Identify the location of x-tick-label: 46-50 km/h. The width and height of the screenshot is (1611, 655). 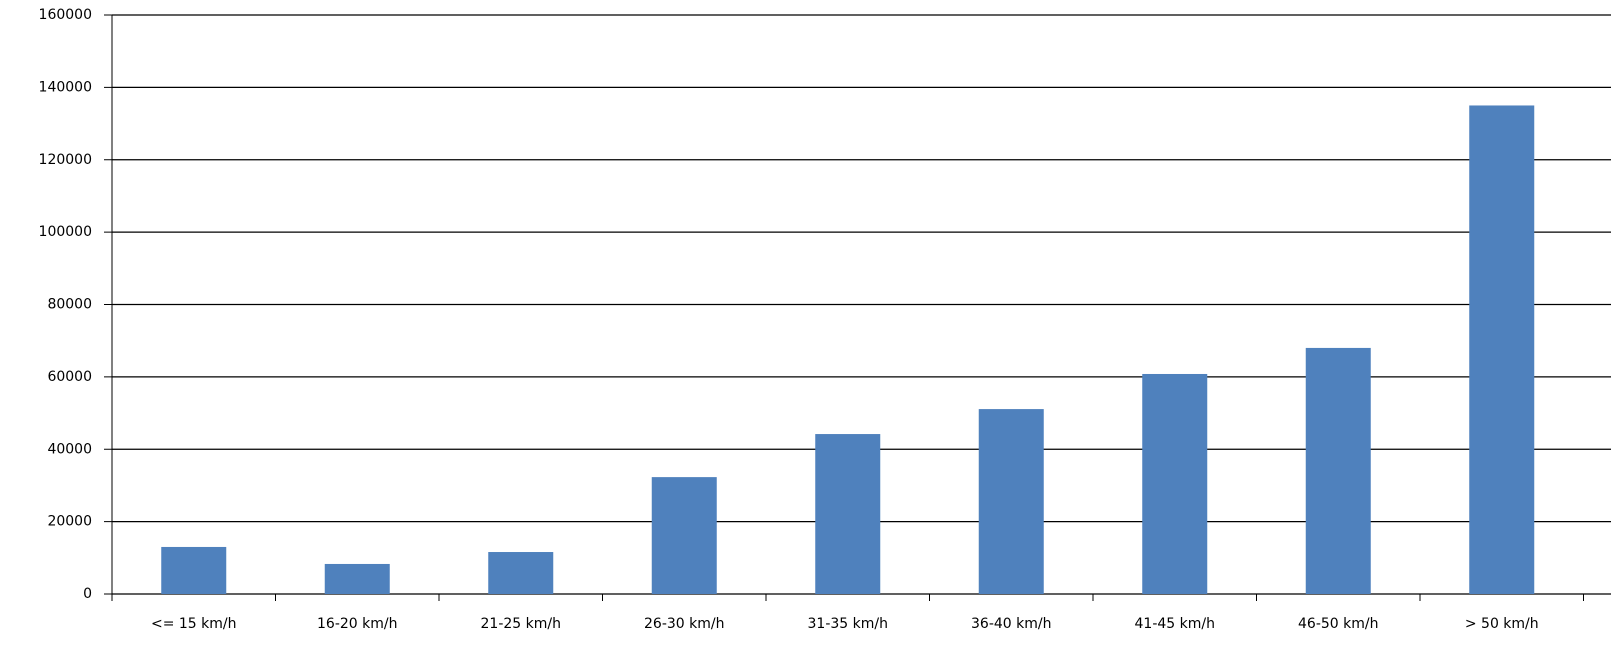
(1338, 624).